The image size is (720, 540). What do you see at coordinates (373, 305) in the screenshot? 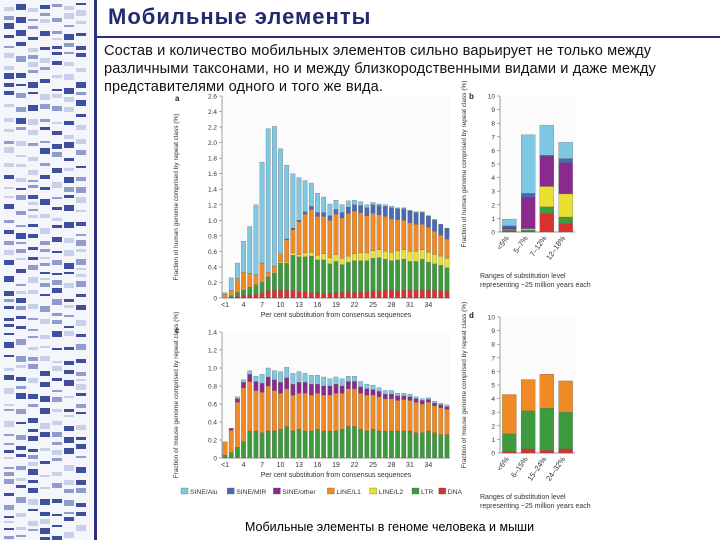
I see `x-tick-label-a: 25` at bounding box center [373, 305].